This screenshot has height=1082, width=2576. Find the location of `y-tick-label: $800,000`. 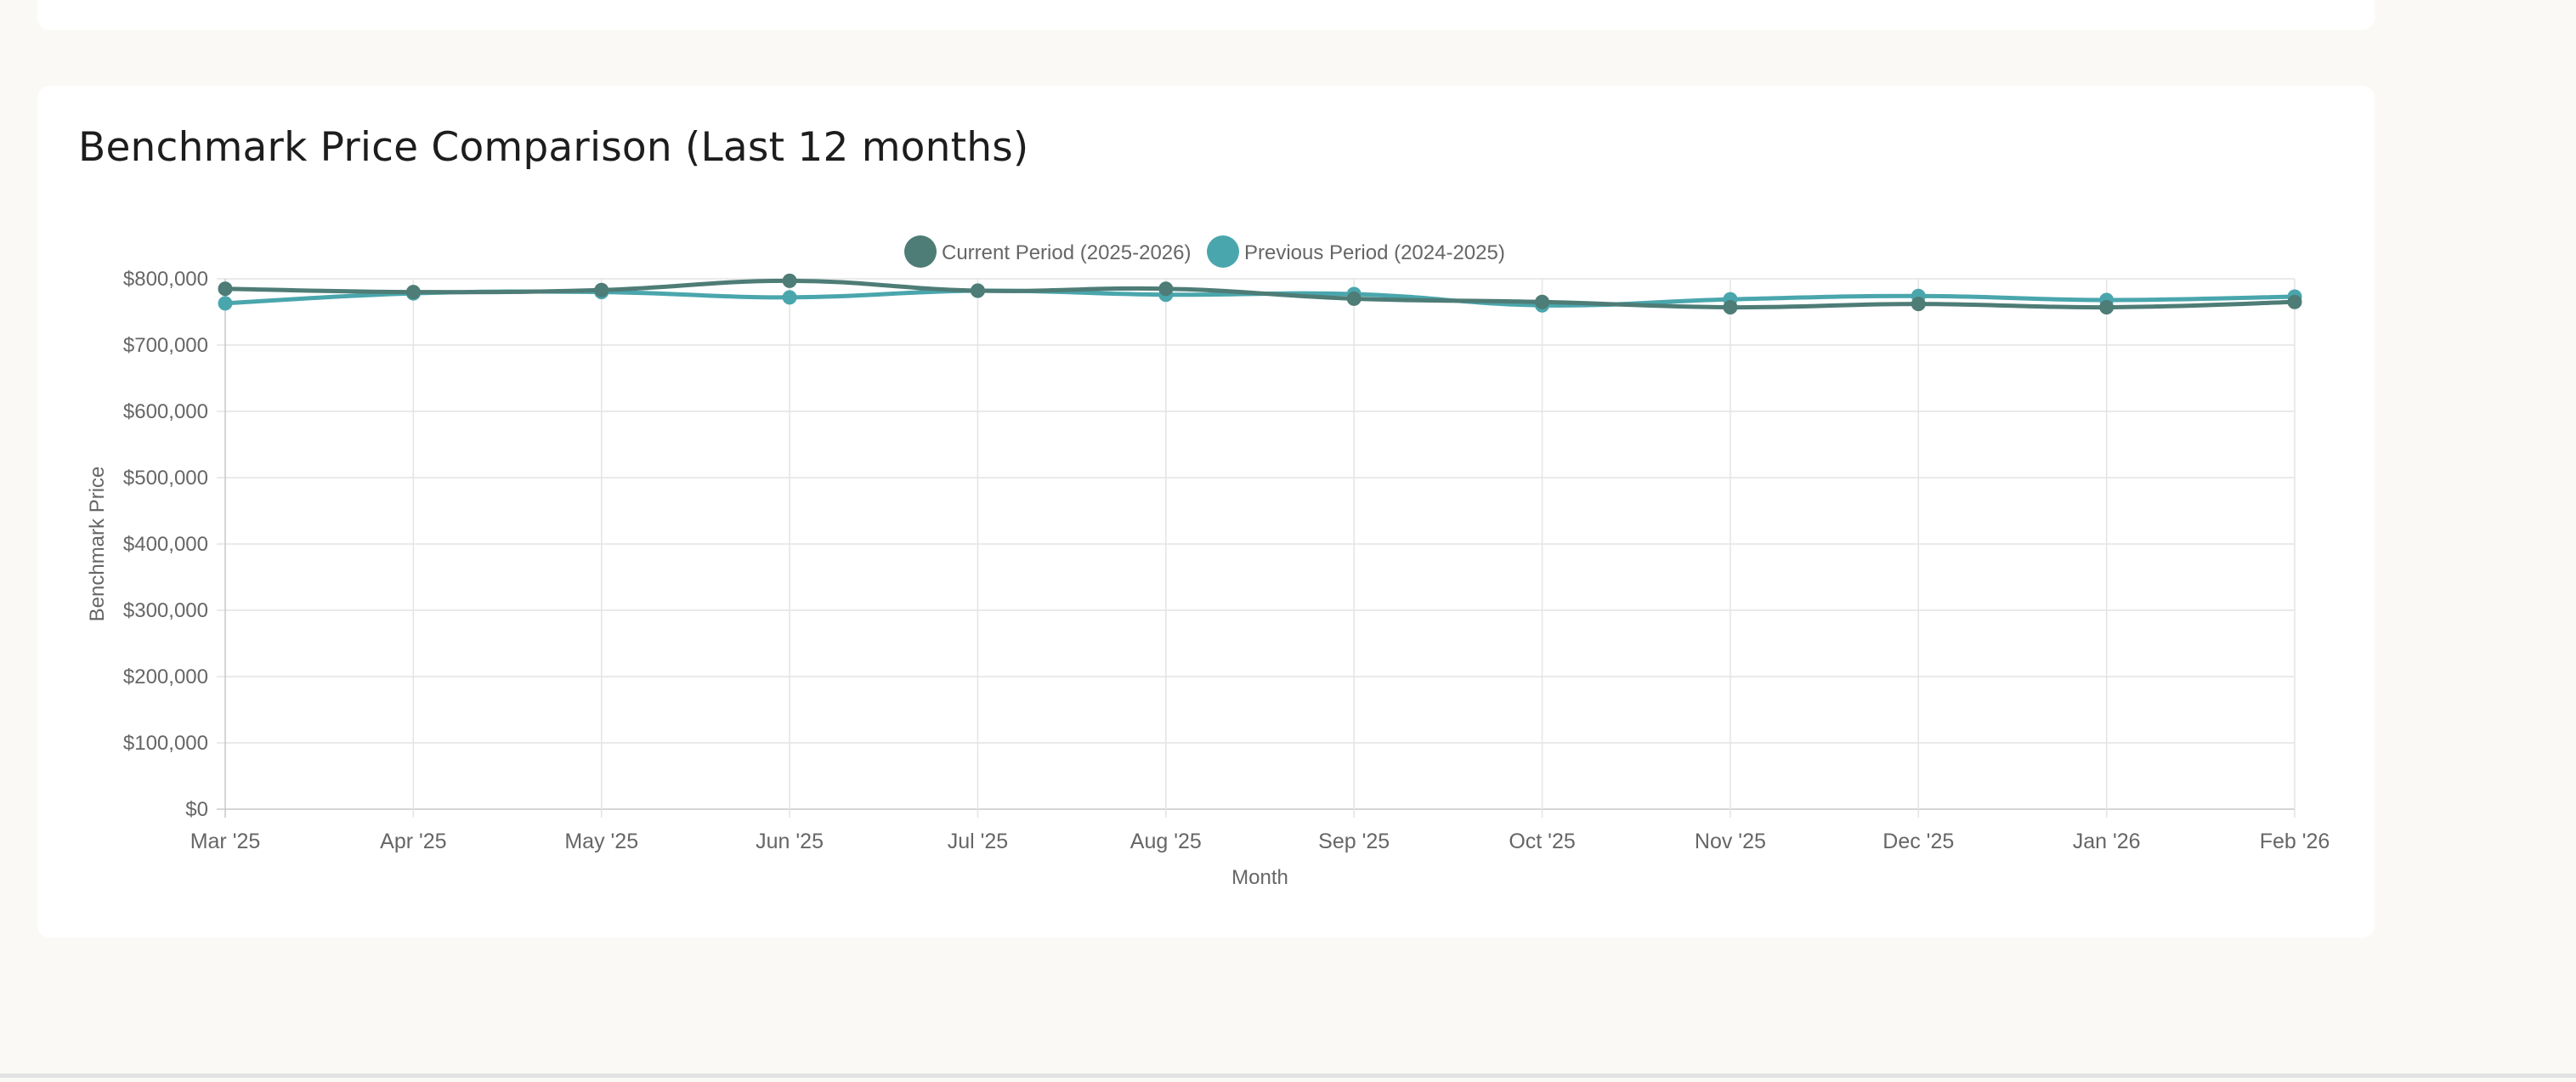

y-tick-label: $800,000 is located at coordinates (165, 279).